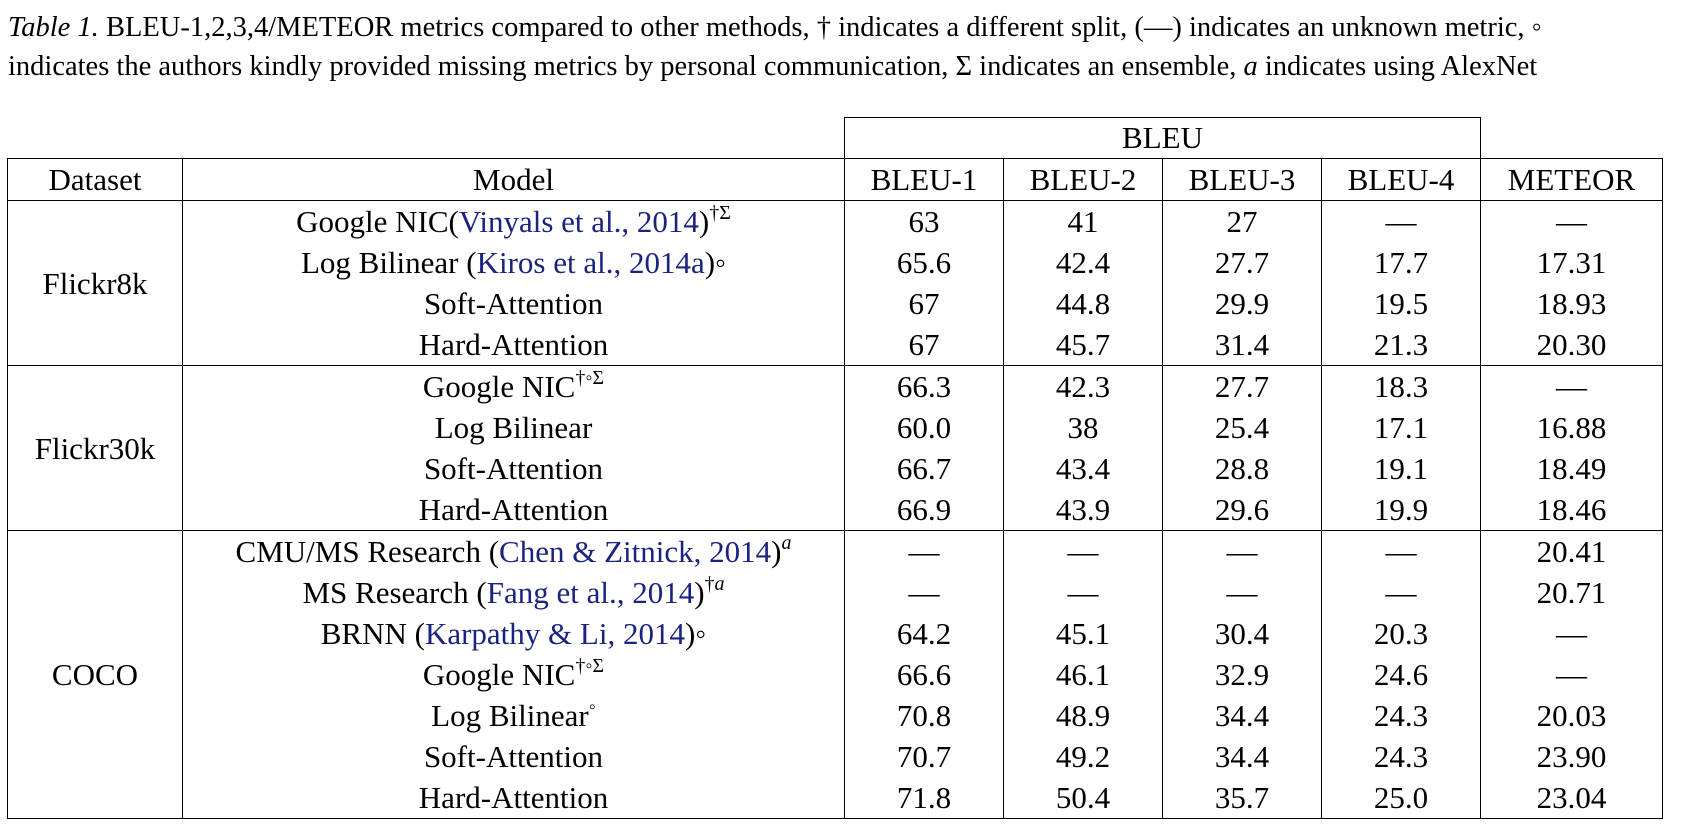  Describe the element at coordinates (1083, 633) in the screenshot. I see `bleu2-cell: 45.1` at that location.